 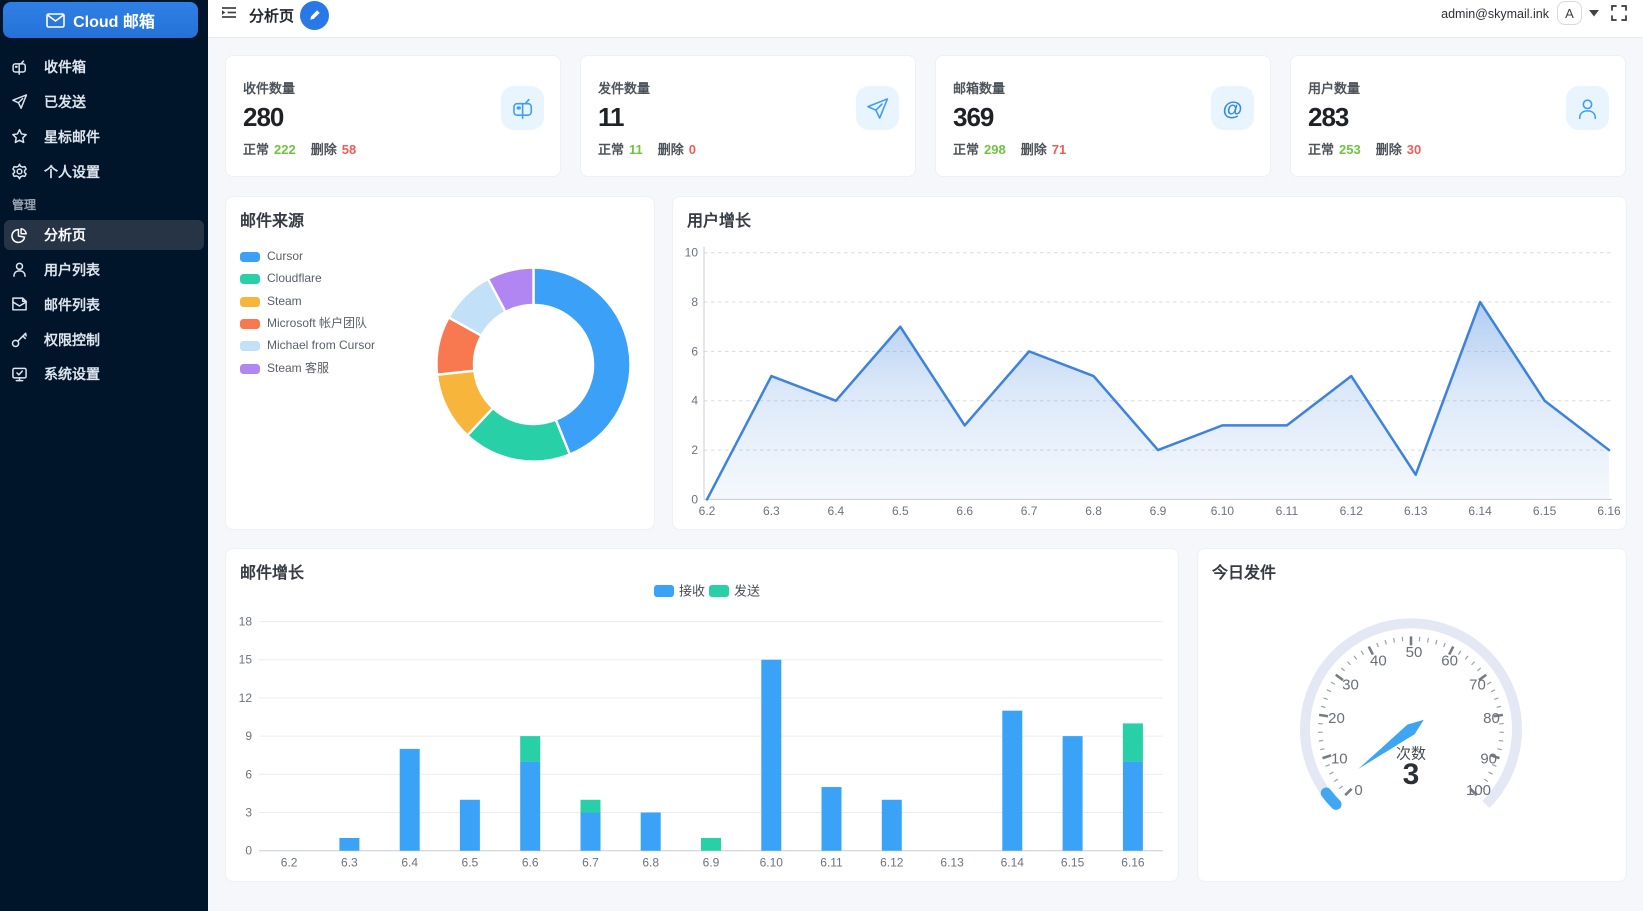 What do you see at coordinates (1411, 754) in the screenshot?
I see `svg-text: 次数` at bounding box center [1411, 754].